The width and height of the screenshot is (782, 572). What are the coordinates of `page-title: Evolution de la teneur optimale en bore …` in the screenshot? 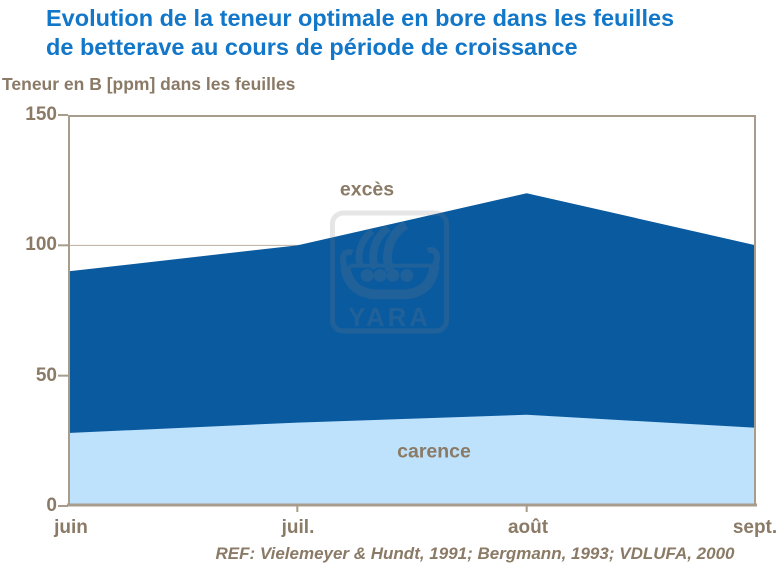 It's located at (406, 33).